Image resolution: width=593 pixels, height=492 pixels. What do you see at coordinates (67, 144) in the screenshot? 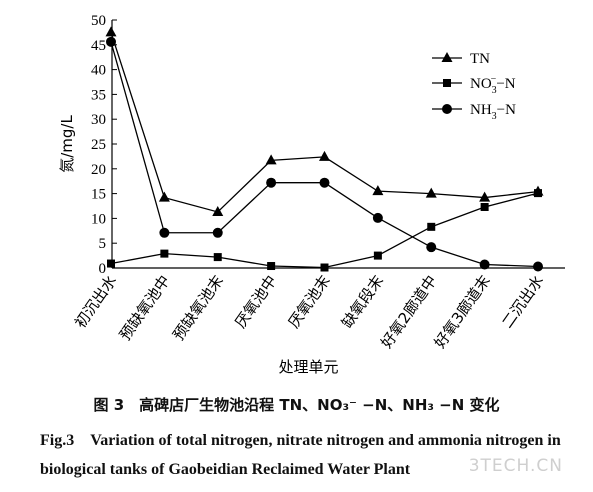
I see `y-axis-title: 氮/mg/L` at bounding box center [67, 144].